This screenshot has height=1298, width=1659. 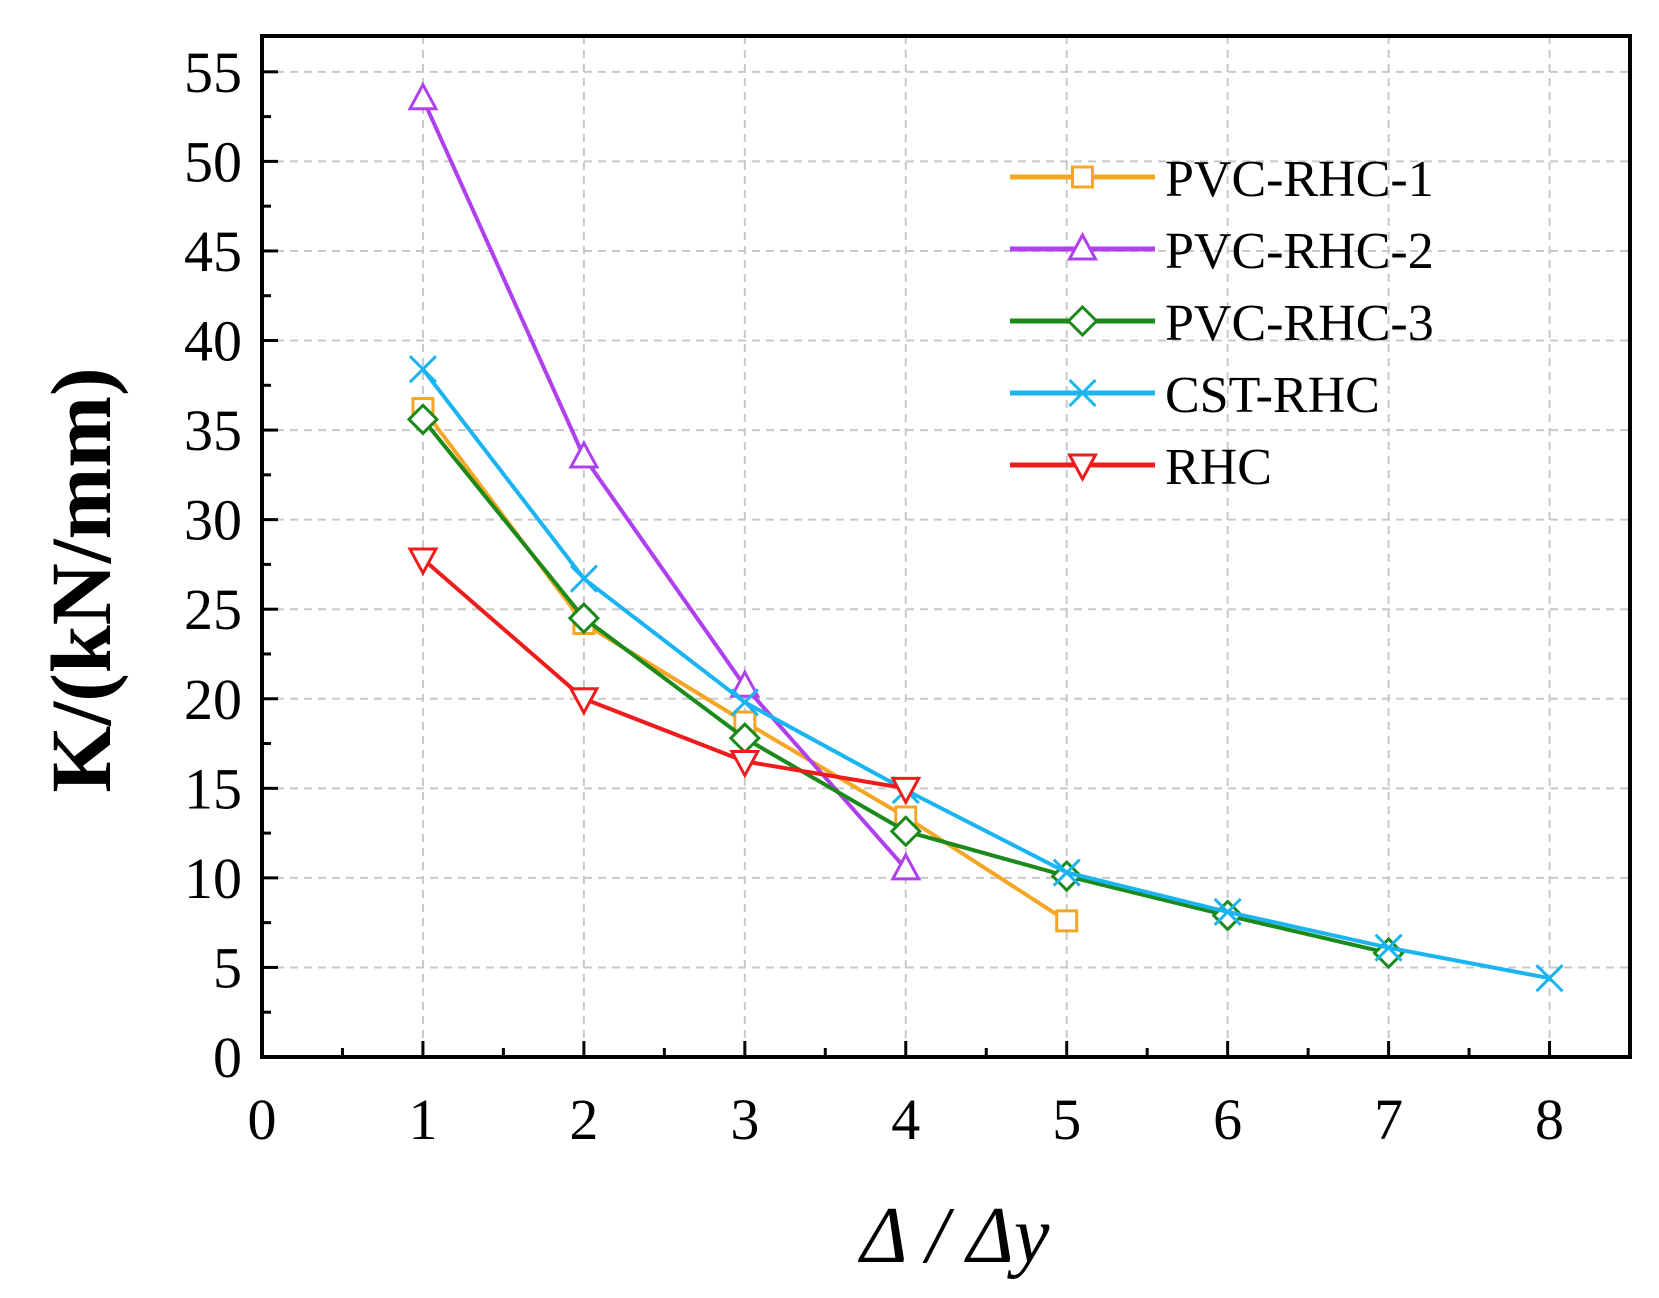 What do you see at coordinates (583, 1119) in the screenshot?
I see `x-tick-label: 2` at bounding box center [583, 1119].